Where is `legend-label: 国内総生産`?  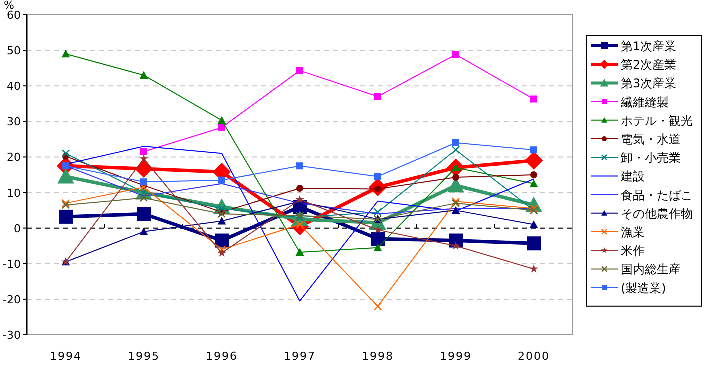
legend-label: 国内総生産 is located at coordinates (651, 269).